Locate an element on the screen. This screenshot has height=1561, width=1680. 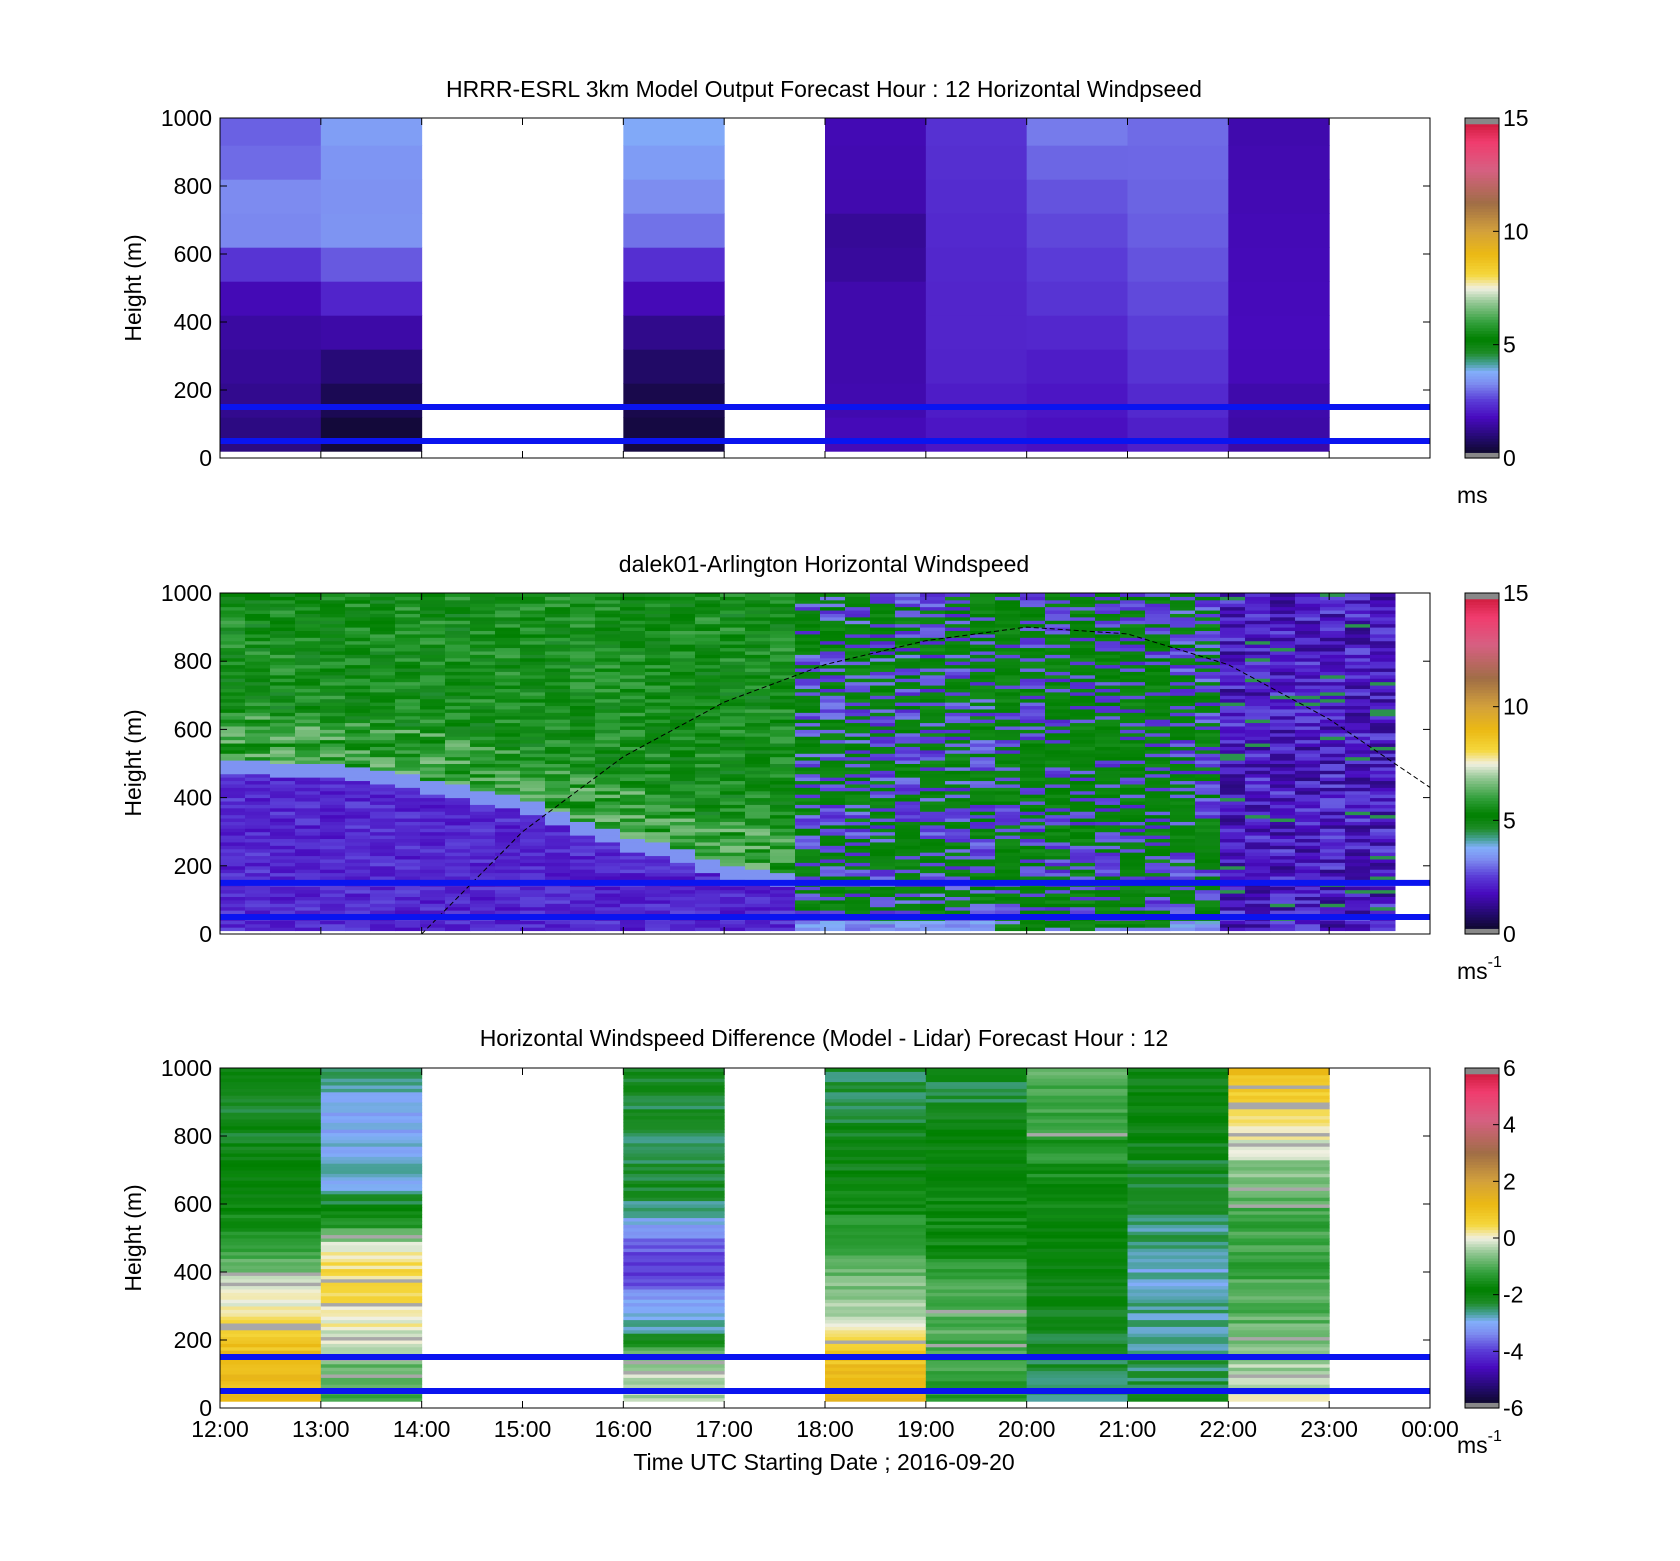
y-tick-label: 0 is located at coordinates (205, 458).